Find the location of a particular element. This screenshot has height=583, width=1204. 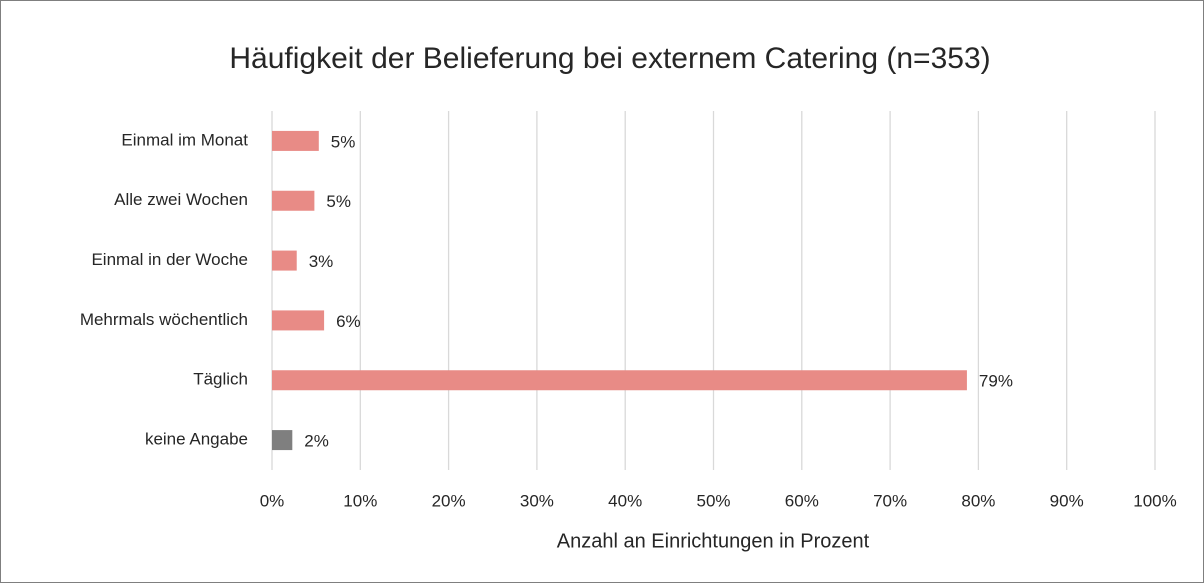

x-tick-label: 90% is located at coordinates (1067, 500).